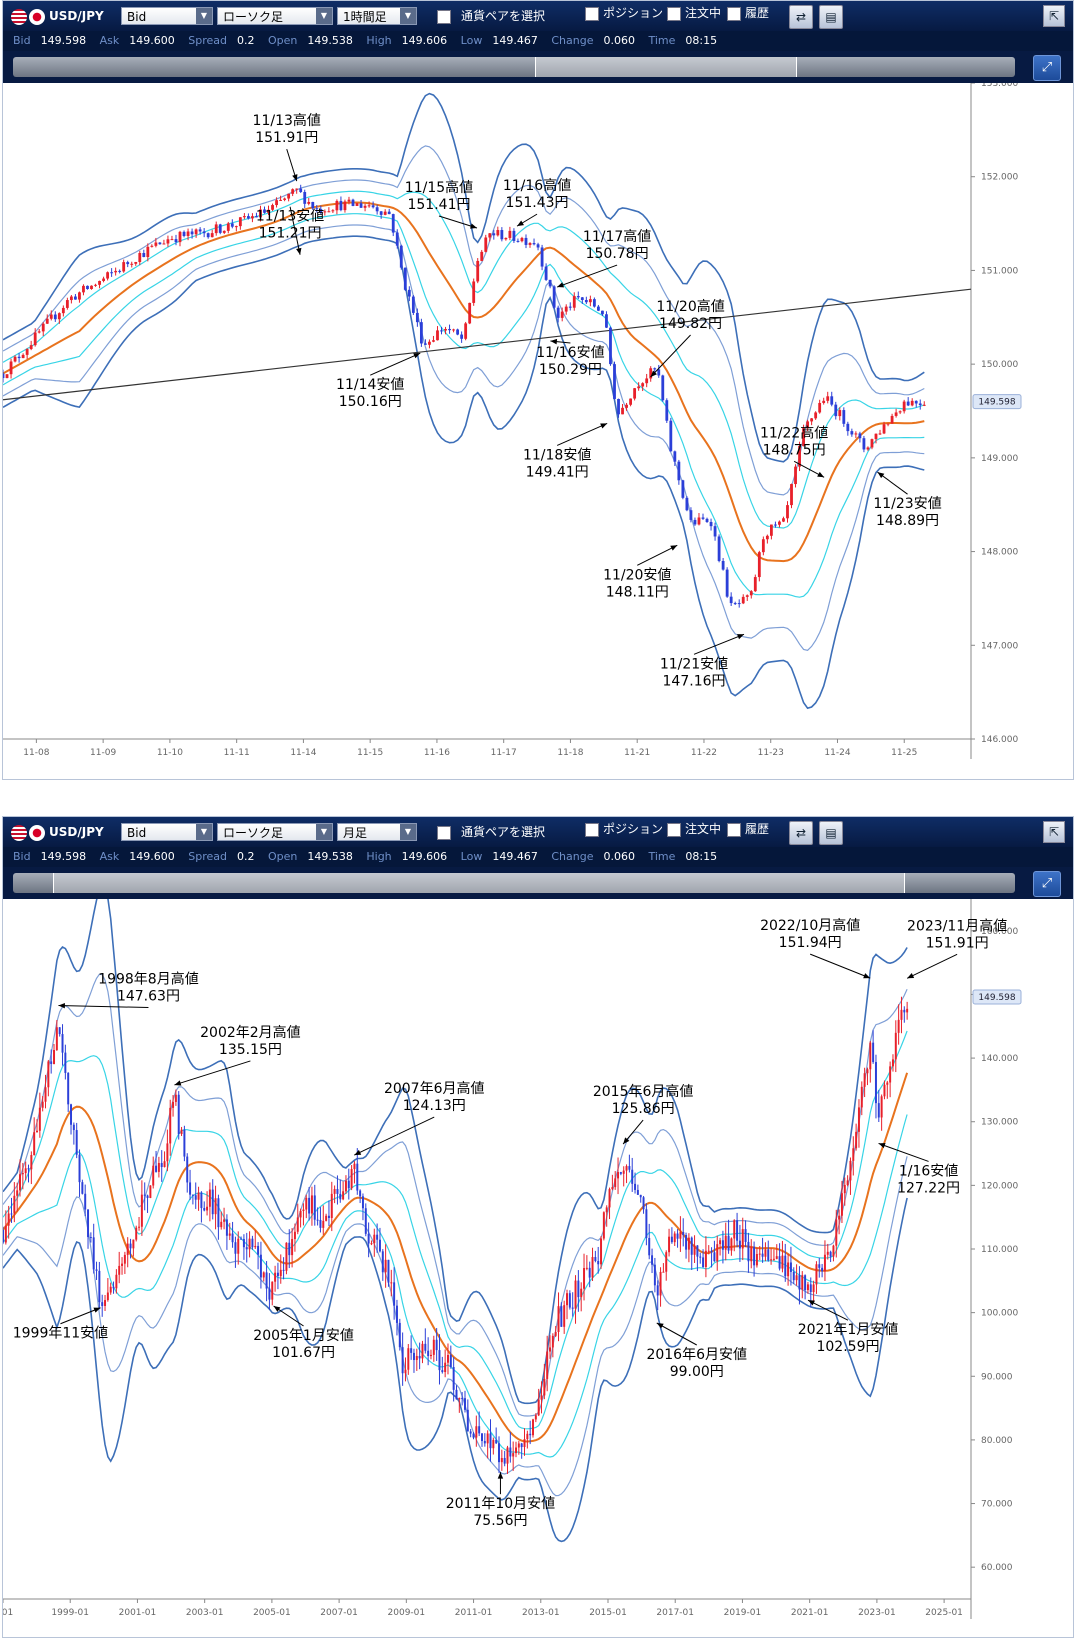 The image size is (1074, 1638). What do you see at coordinates (697, 1372) in the screenshot?
I see `annotation-value: 99.00円` at bounding box center [697, 1372].